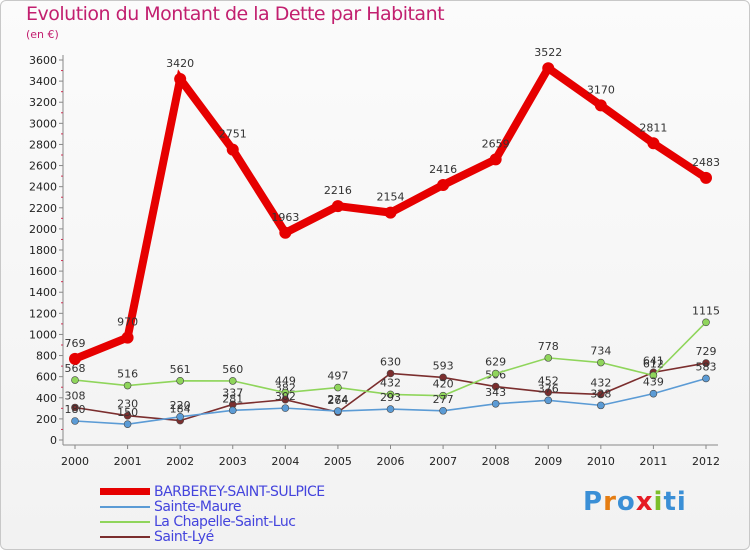  Describe the element at coordinates (548, 52) in the screenshot. I see `data-label: 3522` at that location.